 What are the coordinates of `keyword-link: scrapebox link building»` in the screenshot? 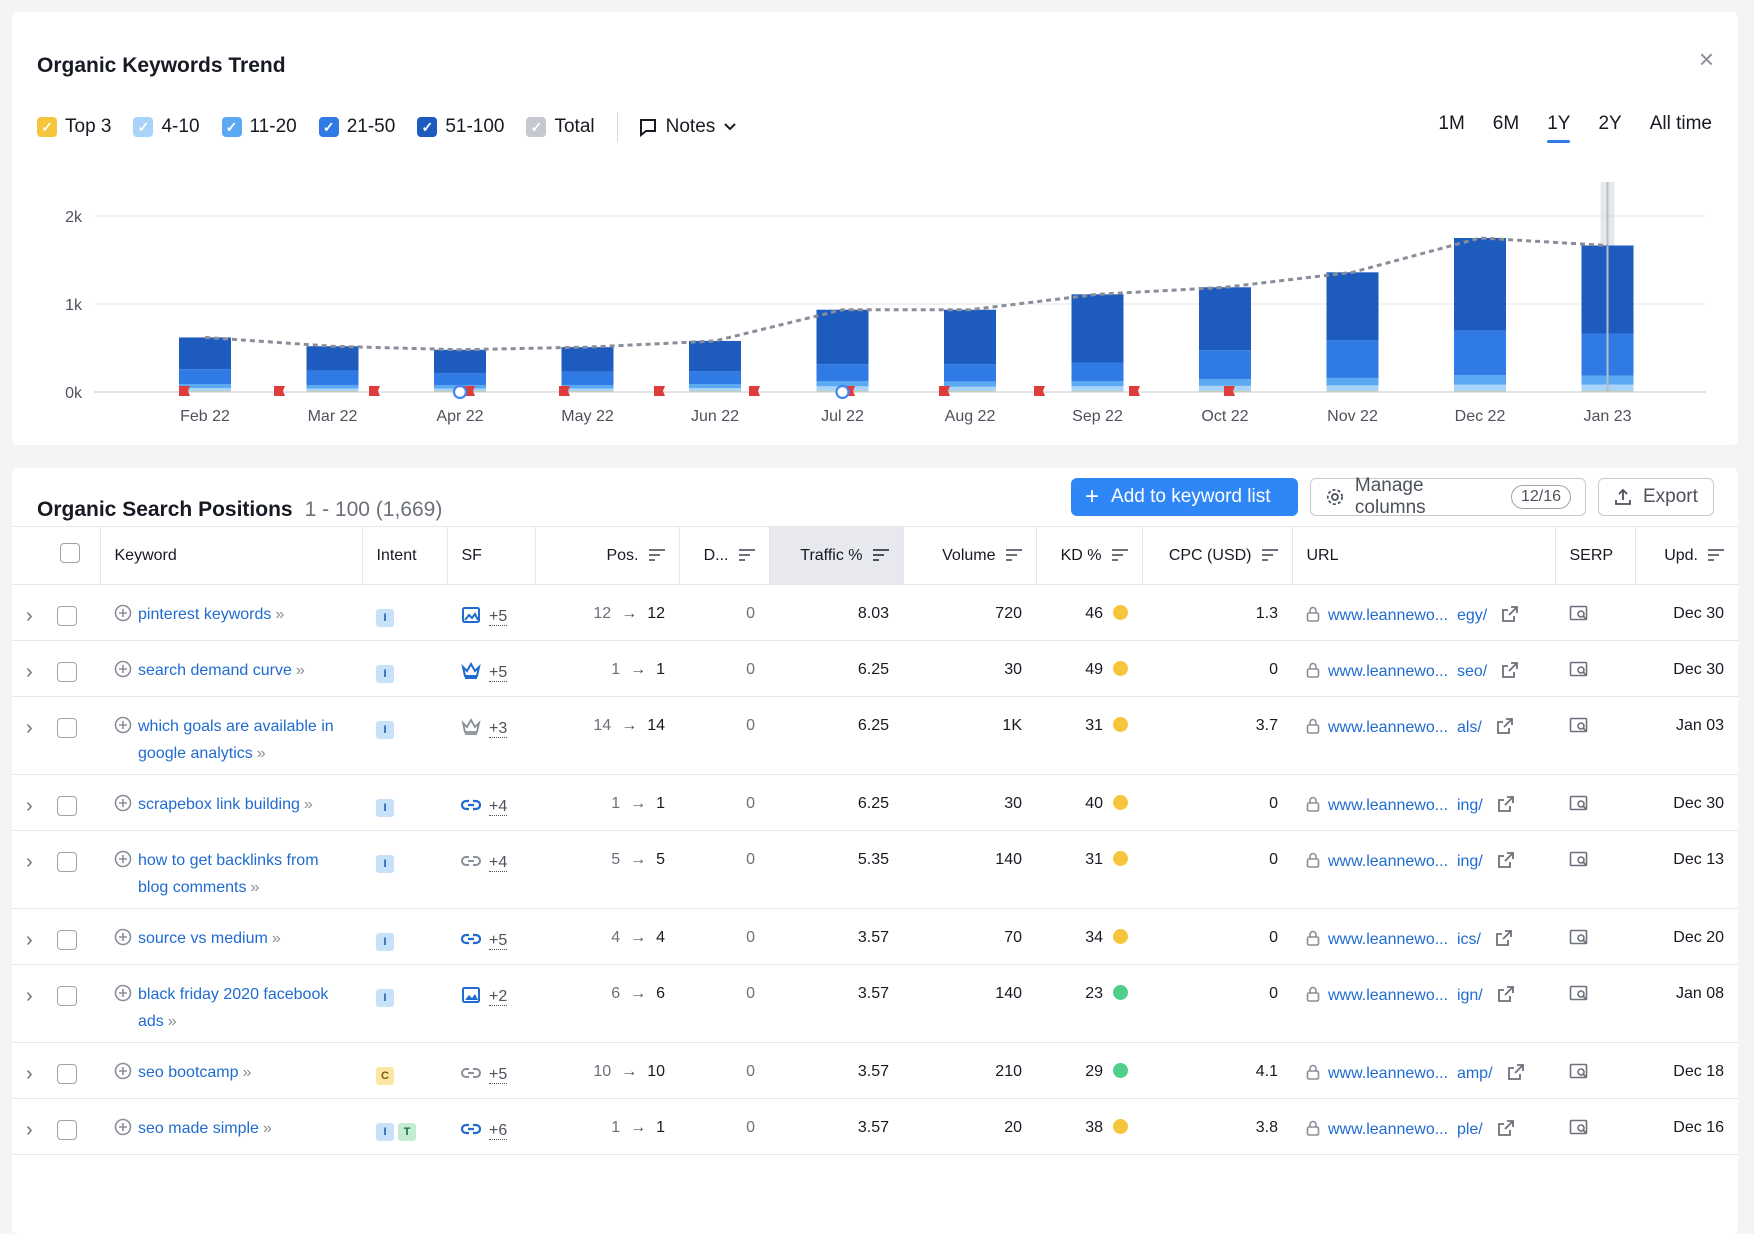 It's located at (225, 804).